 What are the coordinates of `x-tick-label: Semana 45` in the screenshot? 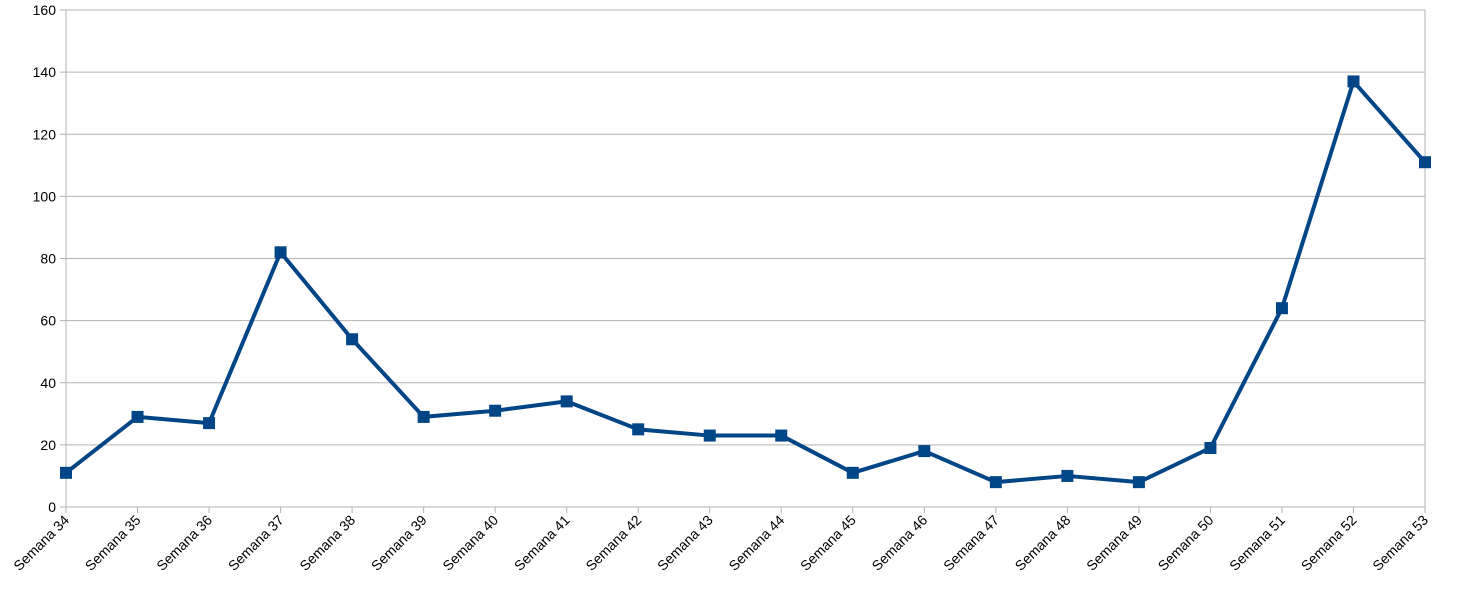 It's located at (828, 543).